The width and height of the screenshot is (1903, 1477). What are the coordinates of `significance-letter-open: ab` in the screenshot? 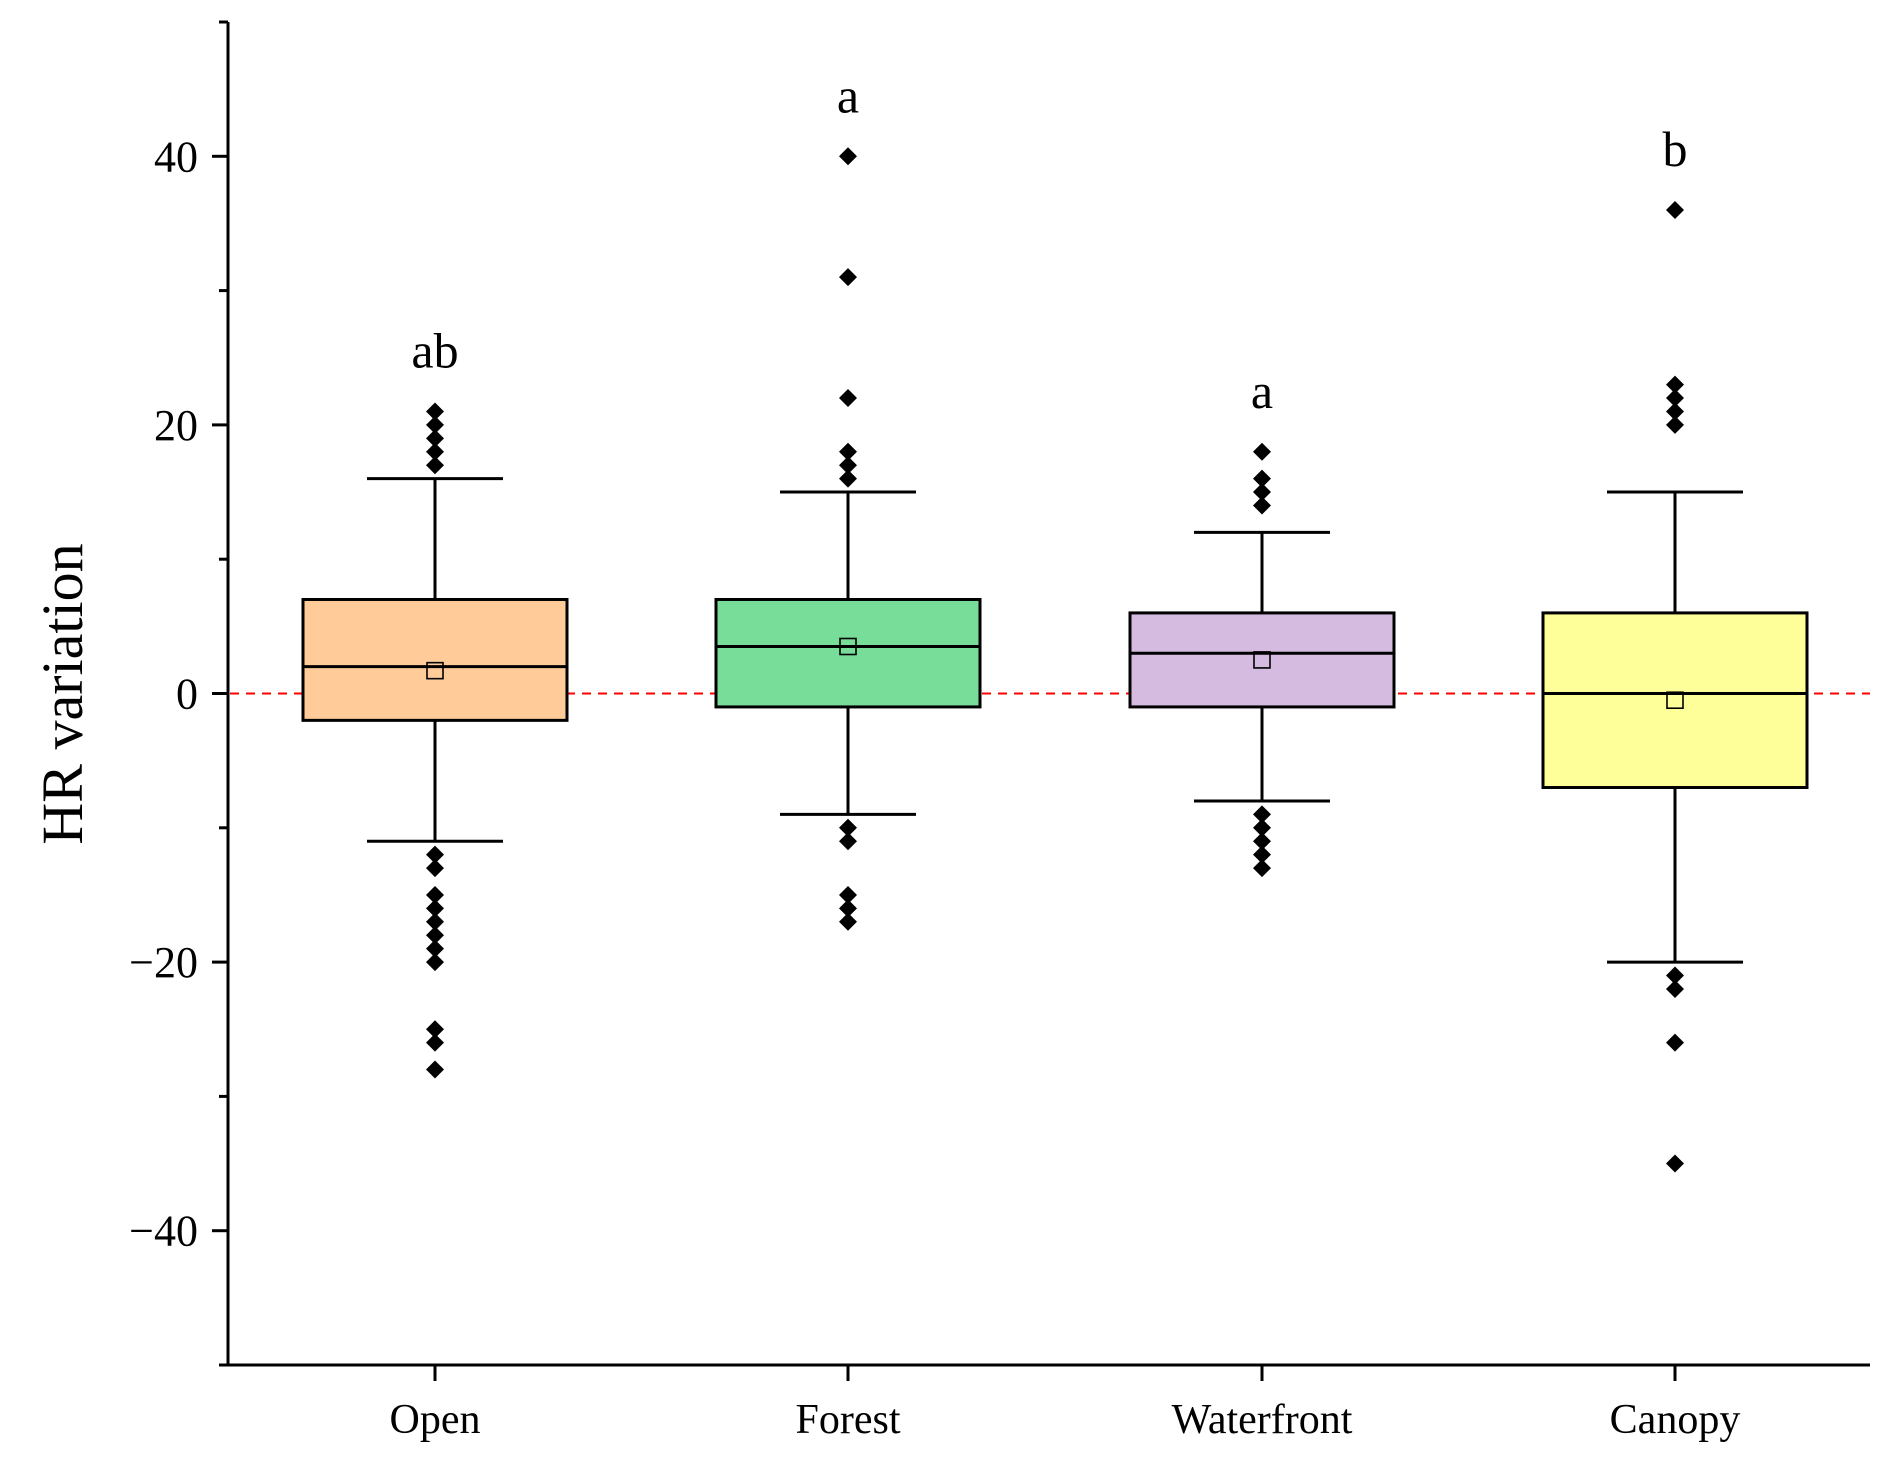 It's located at (434, 350).